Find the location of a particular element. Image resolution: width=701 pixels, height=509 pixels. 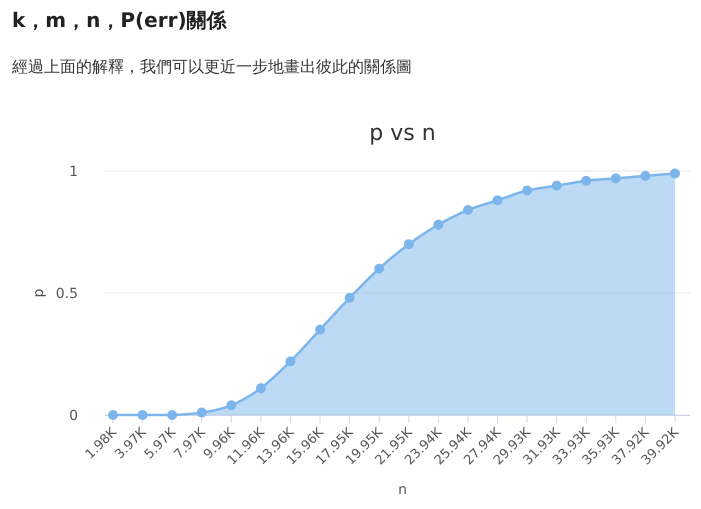

y-tick-label: 0 is located at coordinates (73, 416).